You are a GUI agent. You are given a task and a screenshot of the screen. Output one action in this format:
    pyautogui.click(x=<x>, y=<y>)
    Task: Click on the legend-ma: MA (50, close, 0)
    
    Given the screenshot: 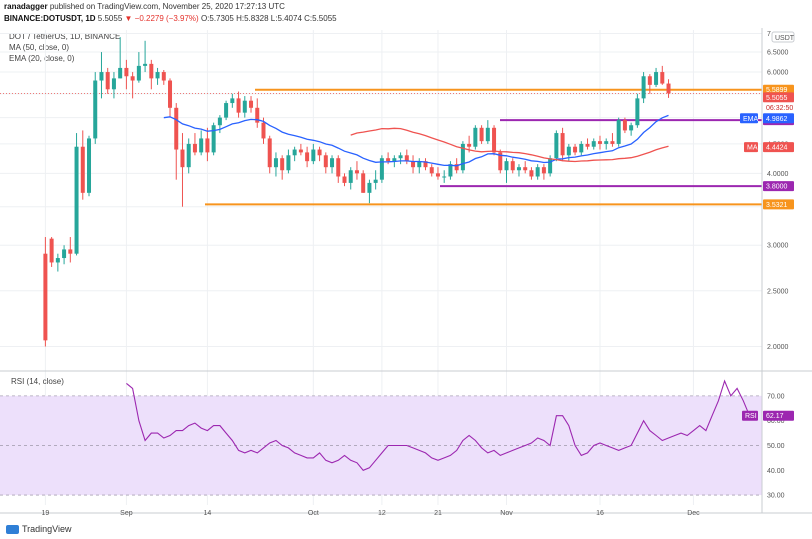 What is the action you would take?
    pyautogui.click(x=39, y=47)
    